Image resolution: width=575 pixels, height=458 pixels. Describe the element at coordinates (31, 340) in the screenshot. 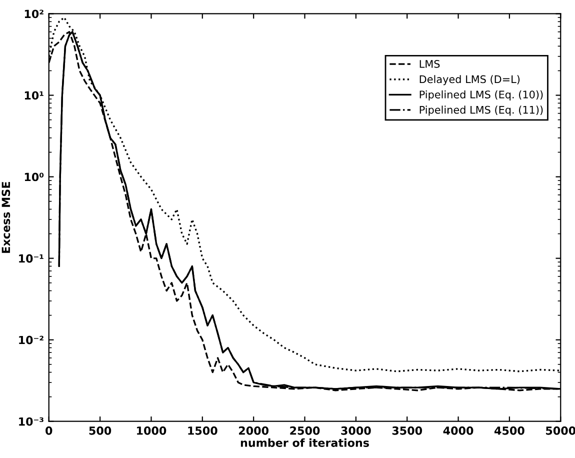

I see `y-tick-label: 10⁻²` at that location.